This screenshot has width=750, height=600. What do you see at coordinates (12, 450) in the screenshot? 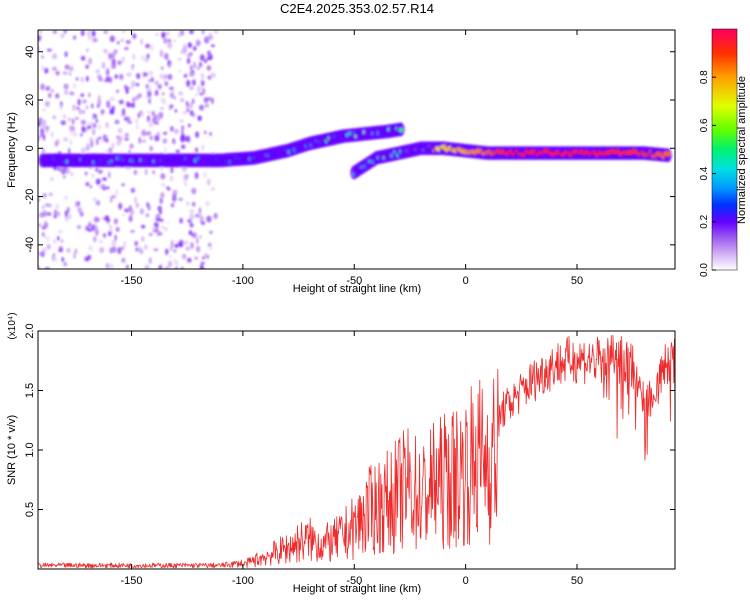
I see `snr-ylabel: SNR (10 * v/v)` at bounding box center [12, 450].